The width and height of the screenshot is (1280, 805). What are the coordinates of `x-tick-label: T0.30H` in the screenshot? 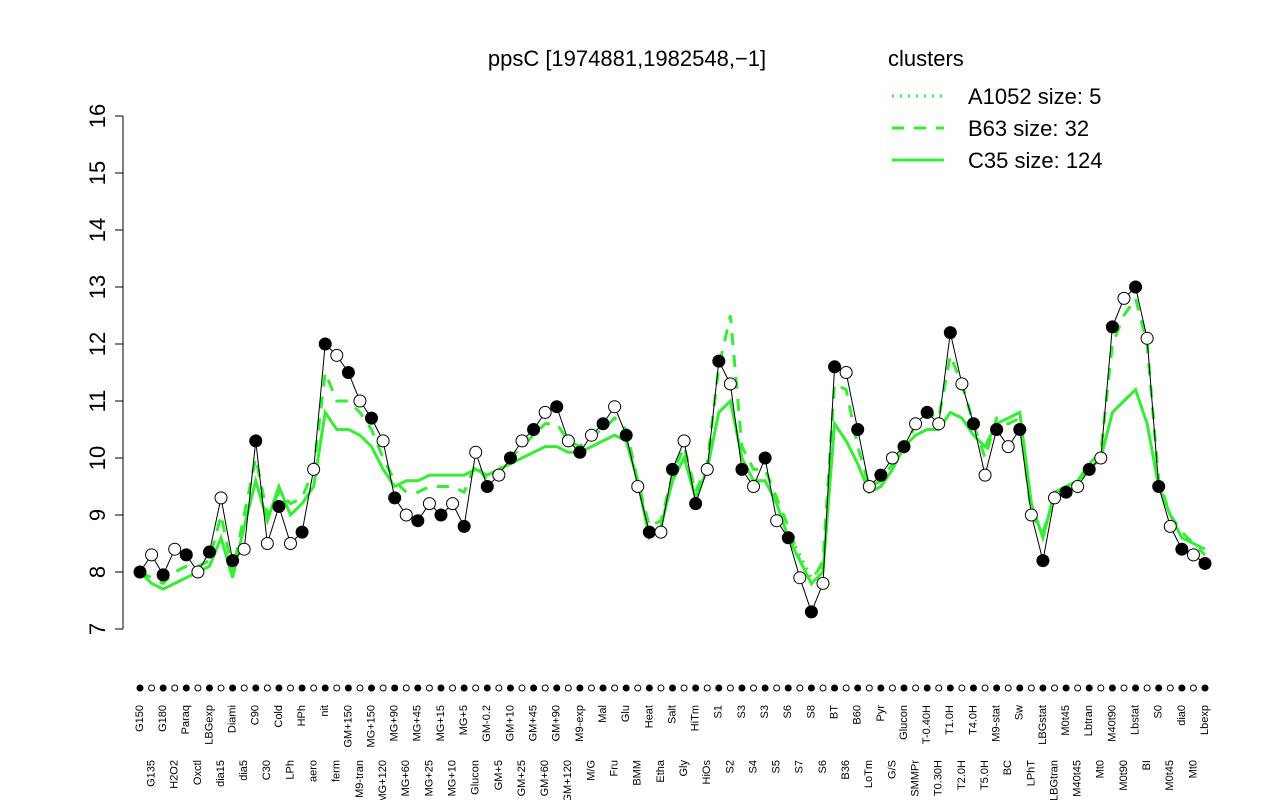 It's located at (939, 778).